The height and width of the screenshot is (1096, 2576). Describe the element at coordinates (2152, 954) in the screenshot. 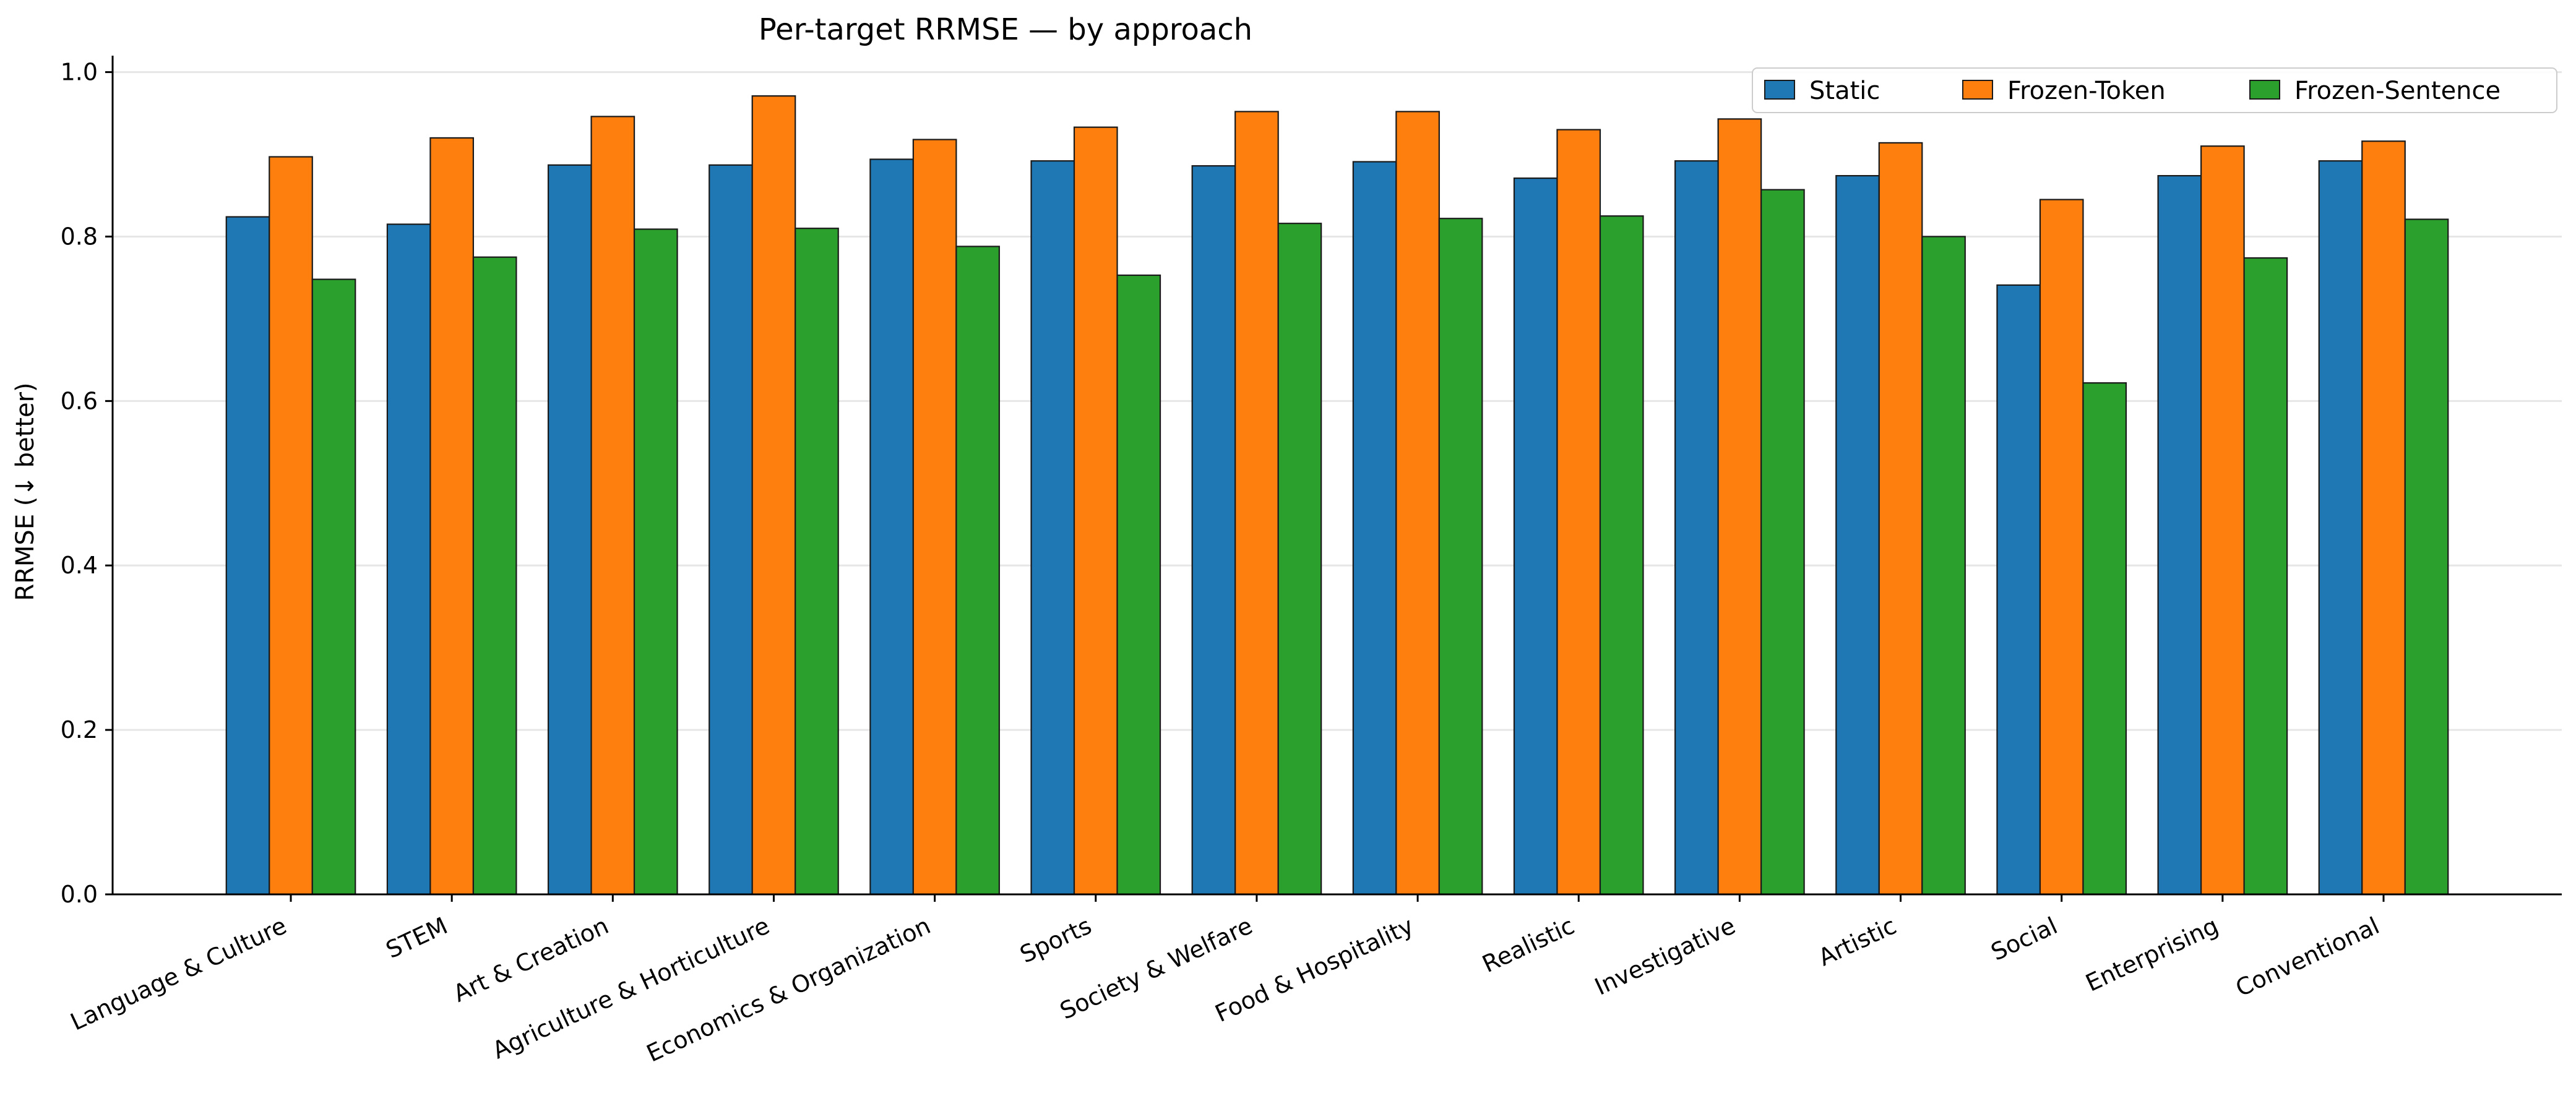

I see `x-tick-label: Enterprising` at that location.